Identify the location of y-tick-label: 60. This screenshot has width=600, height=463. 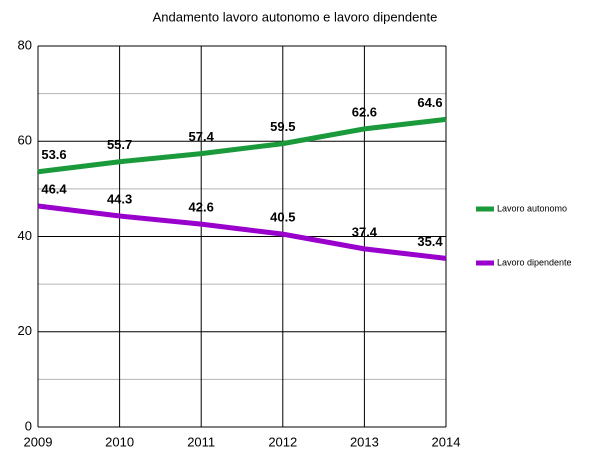
(25, 140).